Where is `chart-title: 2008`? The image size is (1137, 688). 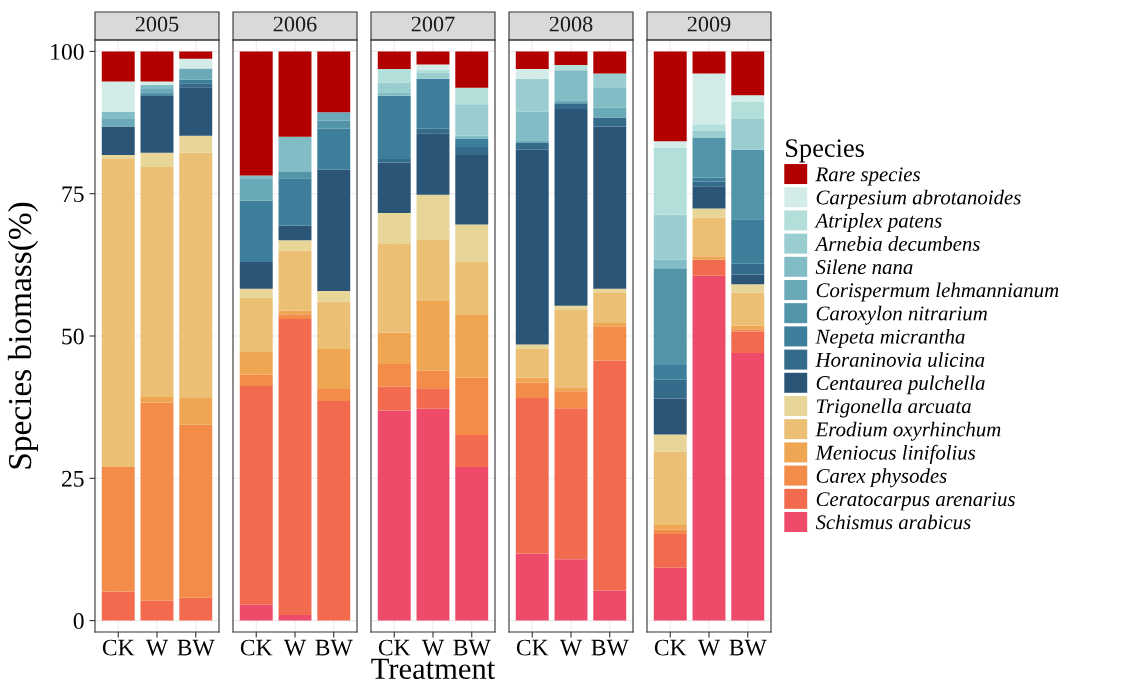
chart-title: 2008 is located at coordinates (571, 24).